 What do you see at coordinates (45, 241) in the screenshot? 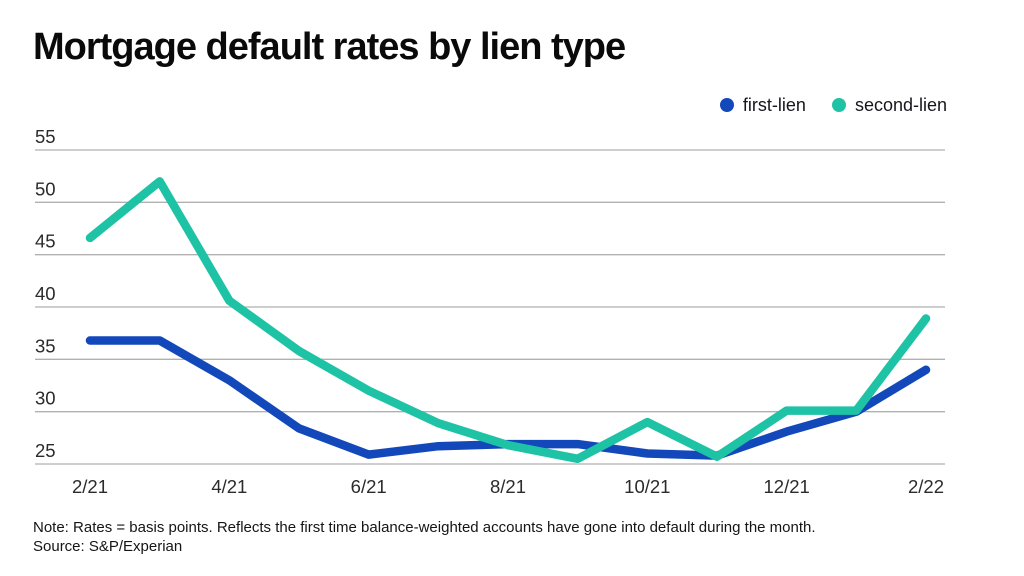
I see `y-tick-label: 45` at bounding box center [45, 241].